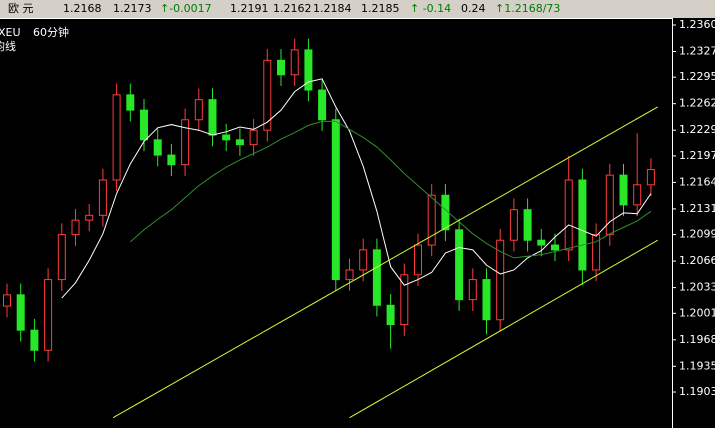  What do you see at coordinates (697, 312) in the screenshot?
I see `y-tick-label: 1.2001` at bounding box center [697, 312].